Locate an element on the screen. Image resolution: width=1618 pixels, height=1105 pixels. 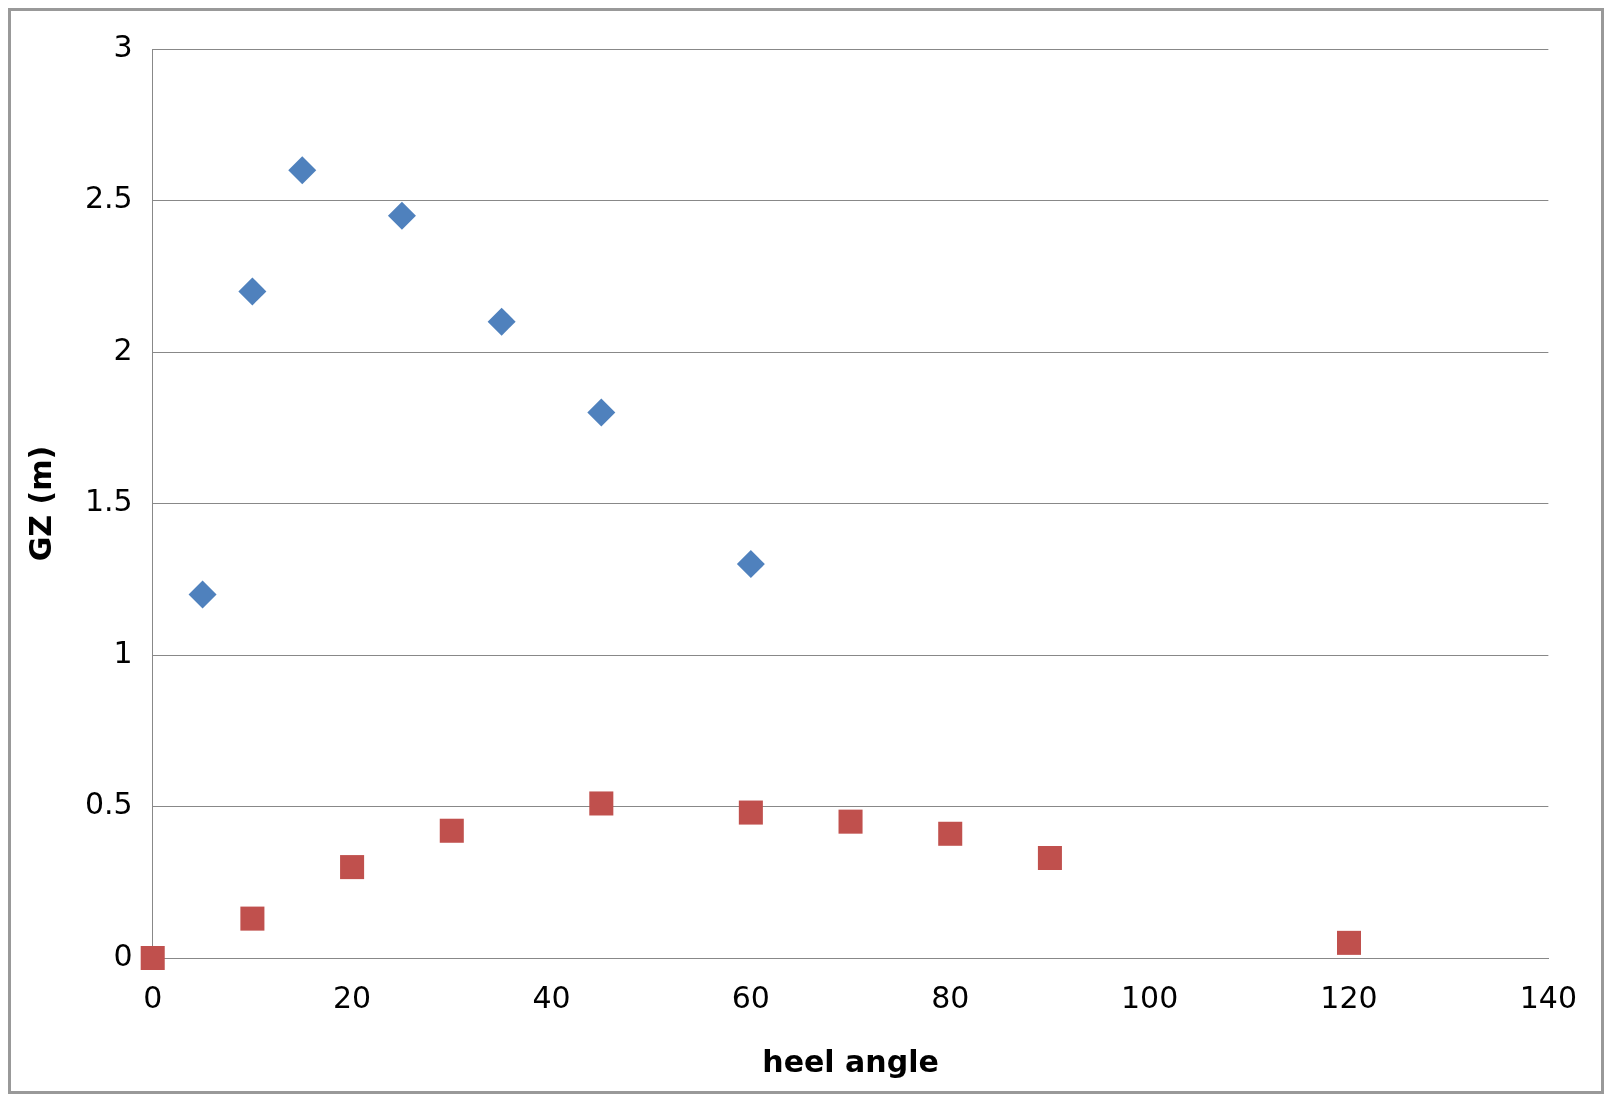
y-tick-label: 1.5 is located at coordinates (108, 501).